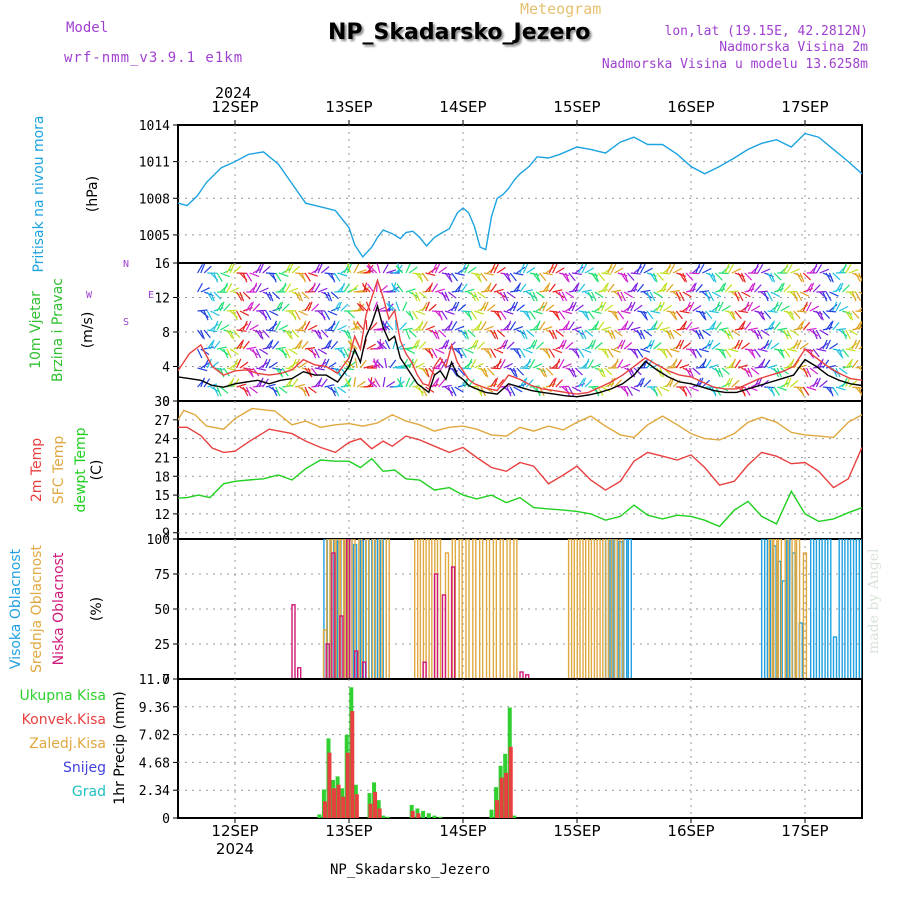 This screenshot has width=900, height=900. I want to click on top-date-label: 14SEP, so click(462, 107).